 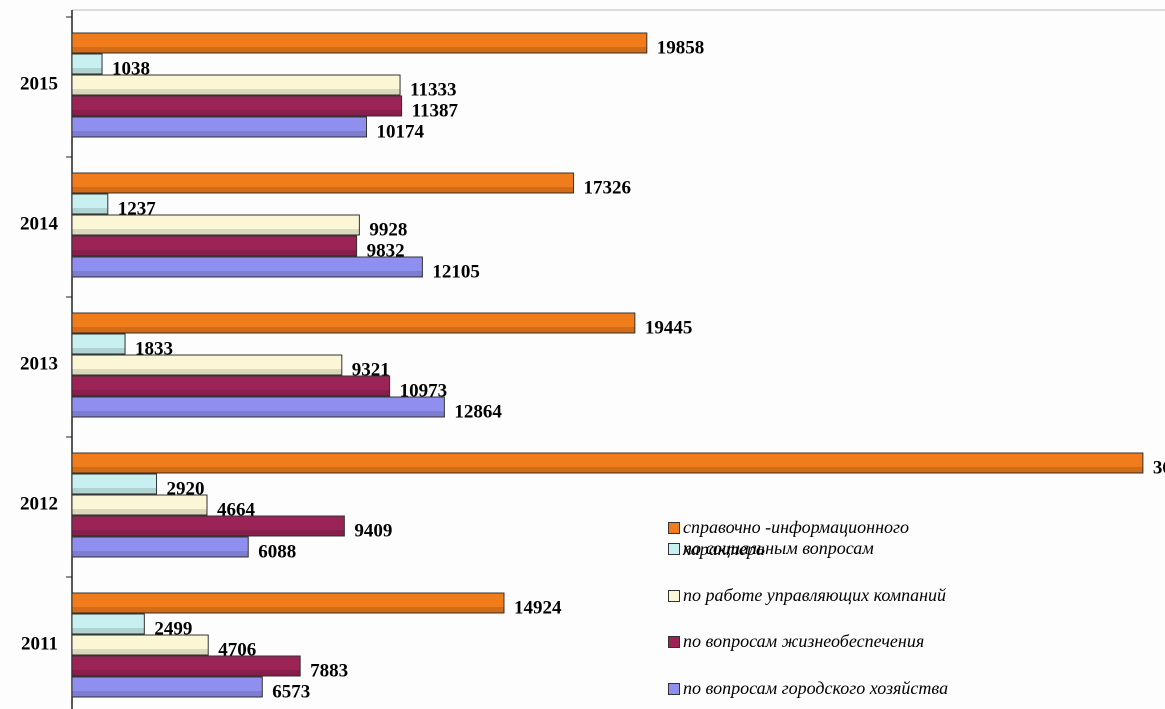 I want to click on legend-label: по вопросам городского хозяйства, so click(x=816, y=688).